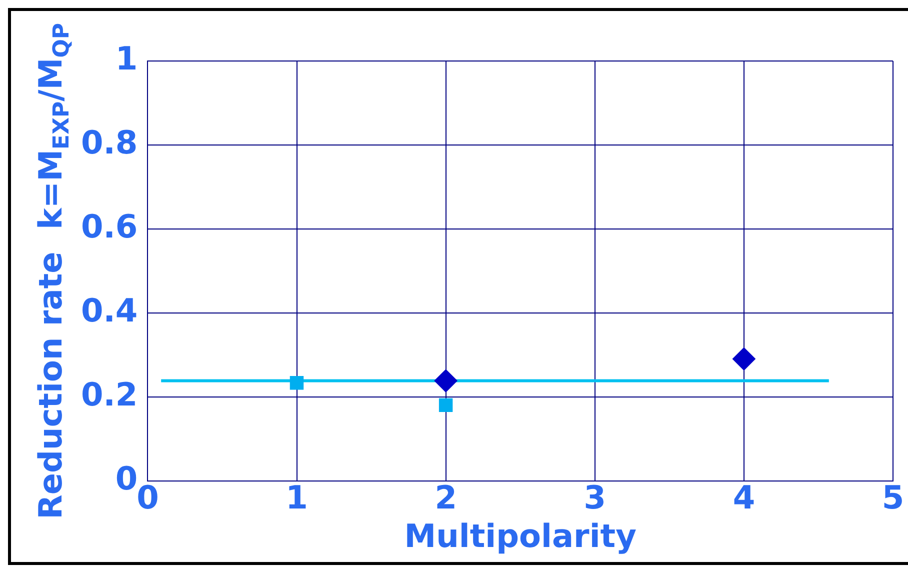 Image resolution: width=908 pixels, height=567 pixels. What do you see at coordinates (109, 226) in the screenshot?
I see `y-tick-label: 0.6` at bounding box center [109, 226].